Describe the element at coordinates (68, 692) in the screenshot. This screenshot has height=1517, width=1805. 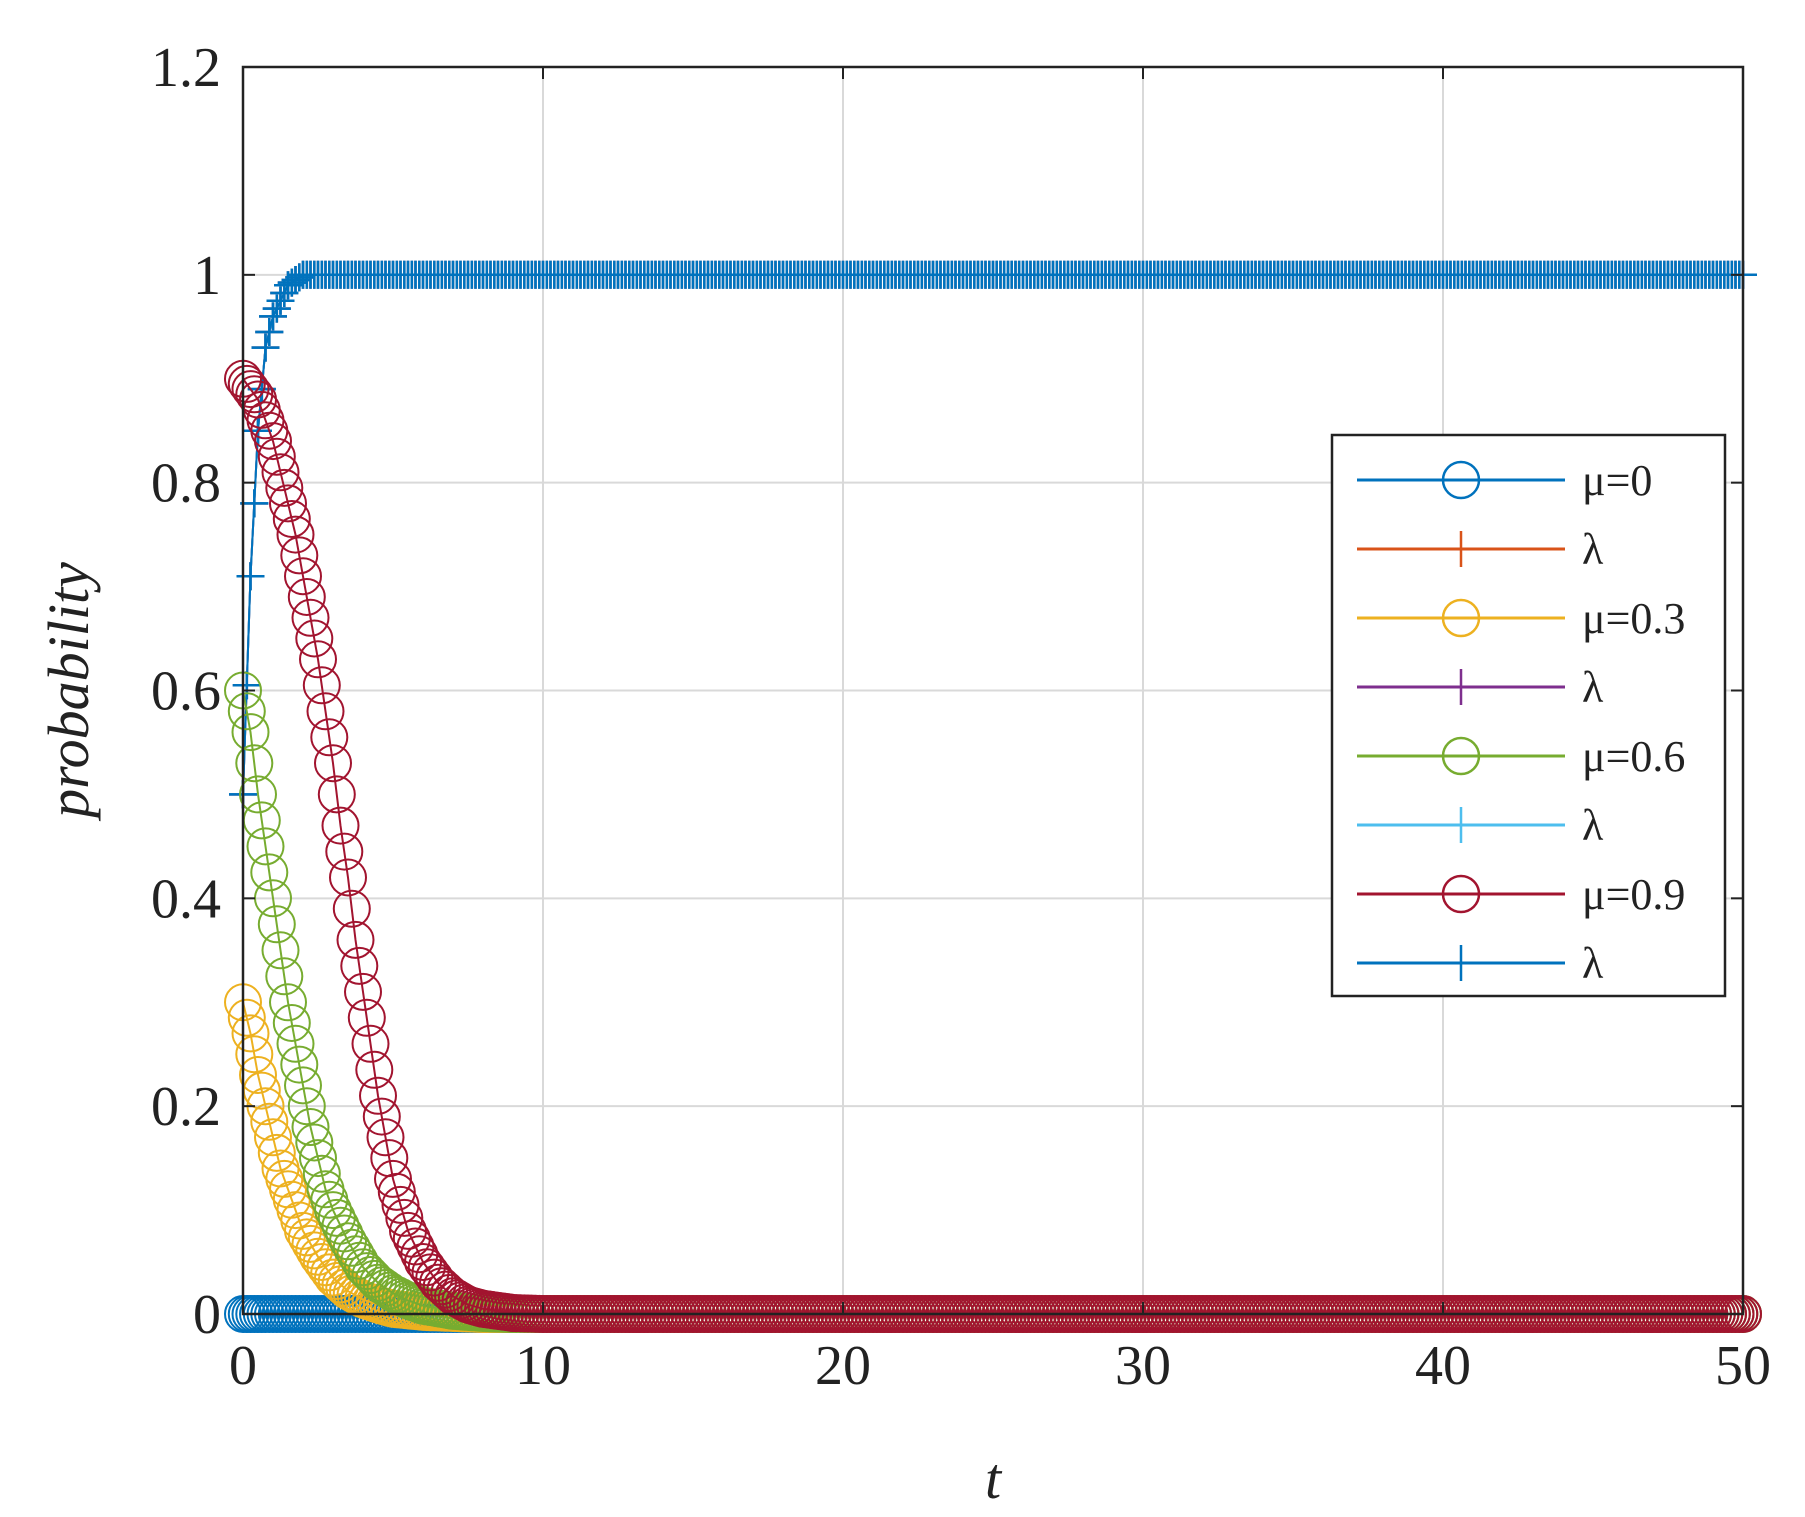
I see `y-axis-title: probability` at that location.